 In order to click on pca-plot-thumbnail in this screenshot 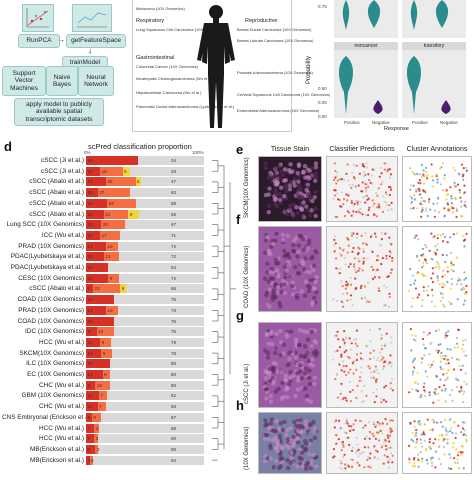, I will do `click(38, 18)`.